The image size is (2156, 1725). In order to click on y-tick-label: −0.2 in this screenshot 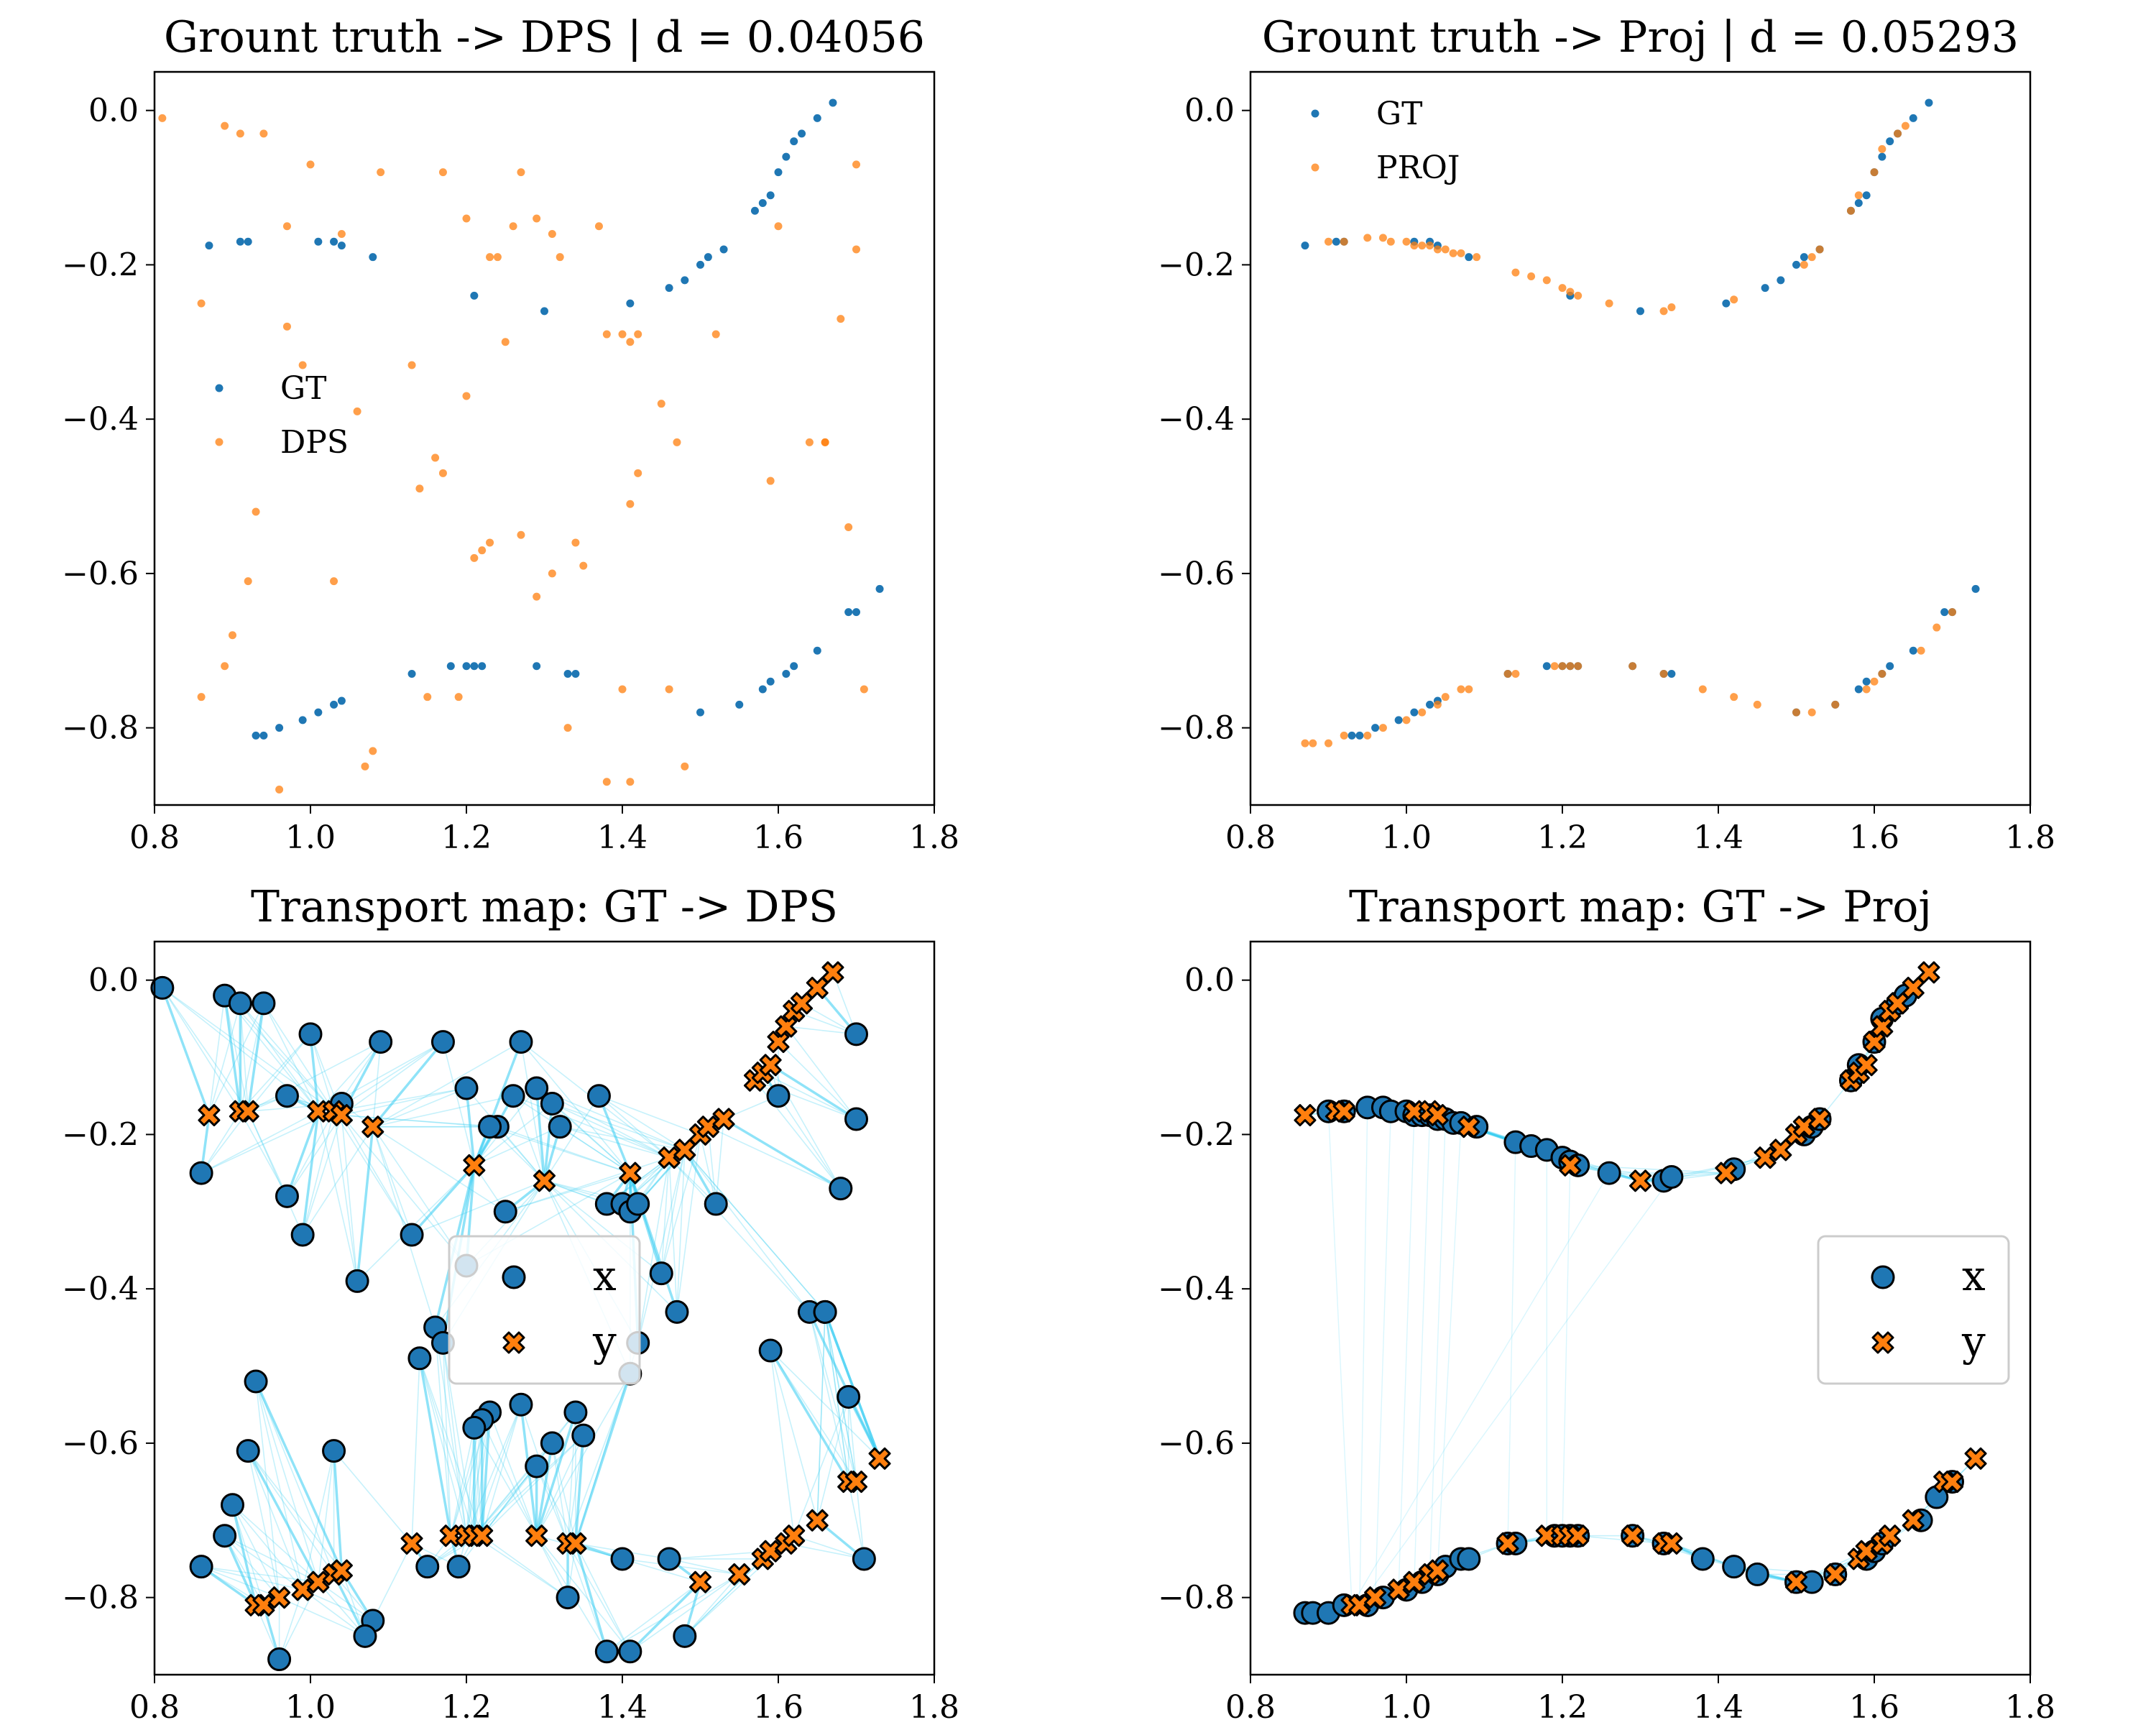, I will do `click(101, 1134)`.